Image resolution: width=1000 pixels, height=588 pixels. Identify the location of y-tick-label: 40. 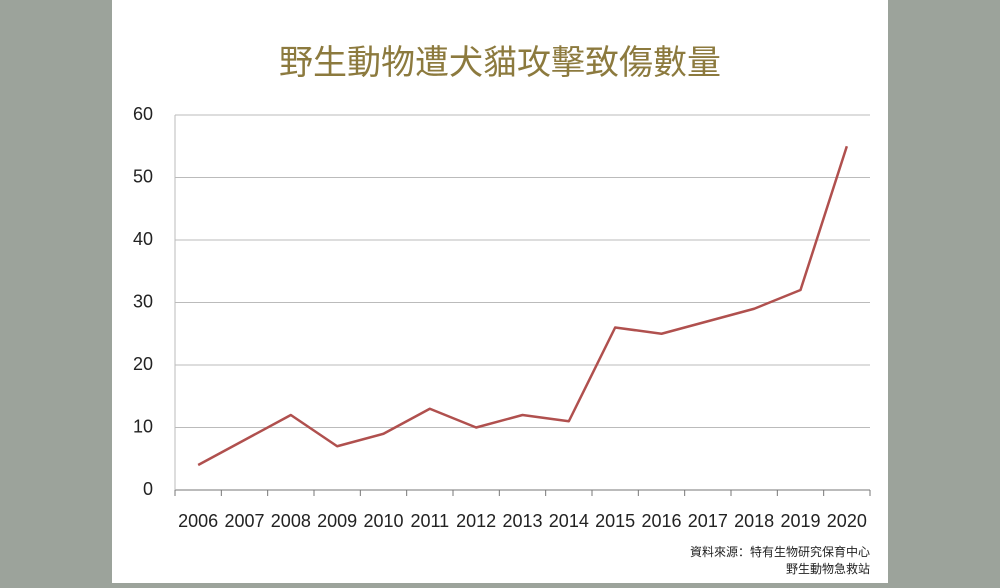
(143, 239).